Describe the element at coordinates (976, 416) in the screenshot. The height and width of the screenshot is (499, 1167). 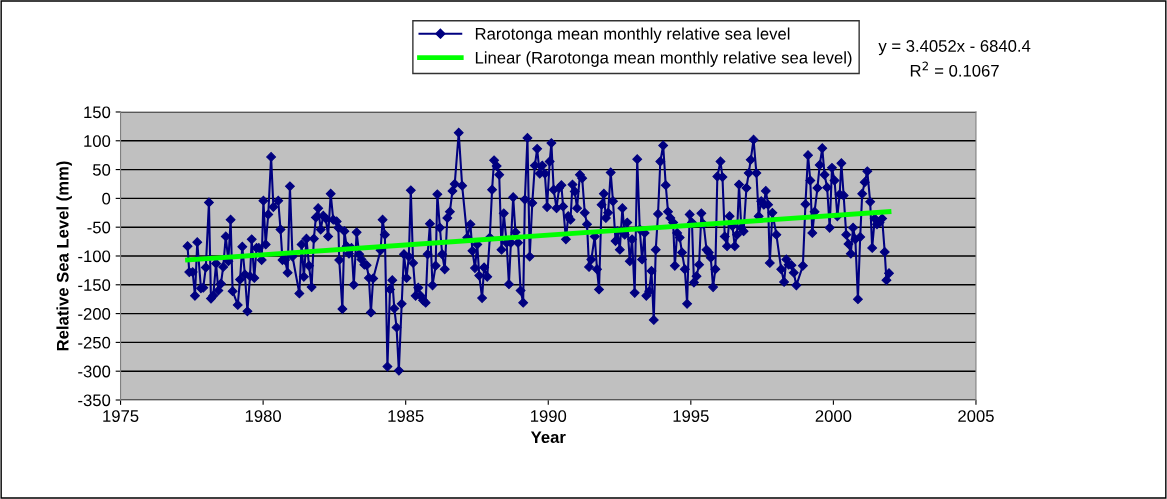
I see `x-tick-label: 2005` at that location.